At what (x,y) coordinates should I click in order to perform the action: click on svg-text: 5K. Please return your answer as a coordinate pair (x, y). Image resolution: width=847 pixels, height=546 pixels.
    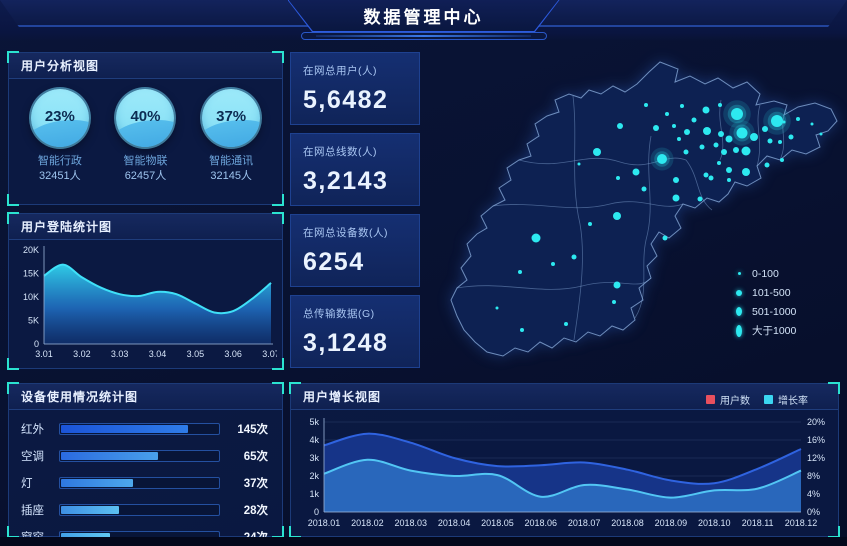
    Looking at the image, I should click on (33, 321).